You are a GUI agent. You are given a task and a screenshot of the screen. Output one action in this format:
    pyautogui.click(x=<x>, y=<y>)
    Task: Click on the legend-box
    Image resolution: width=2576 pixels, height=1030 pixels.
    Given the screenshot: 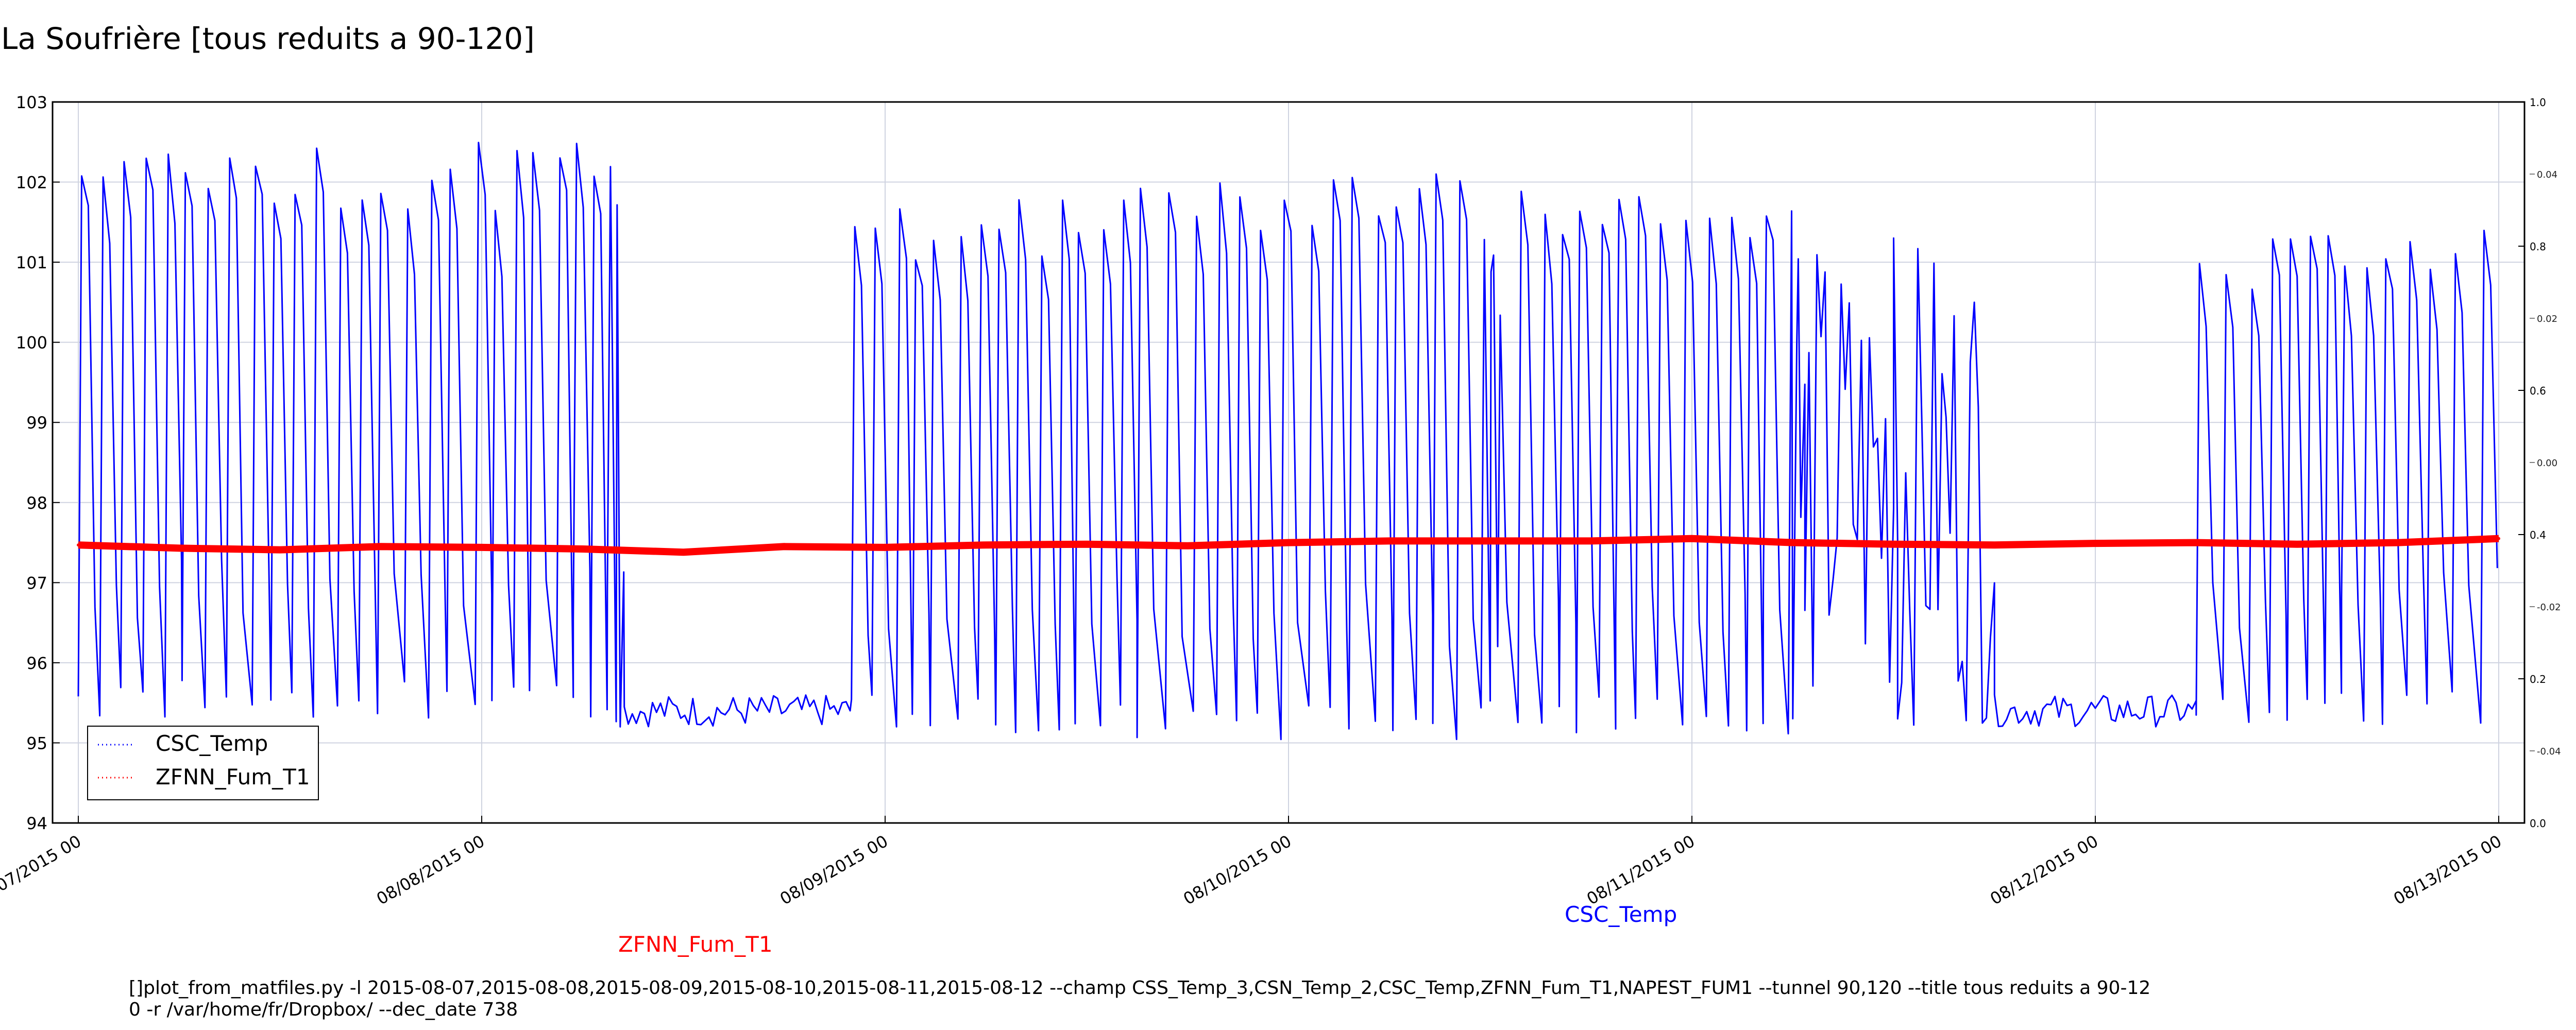 What is the action you would take?
    pyautogui.click(x=203, y=763)
    